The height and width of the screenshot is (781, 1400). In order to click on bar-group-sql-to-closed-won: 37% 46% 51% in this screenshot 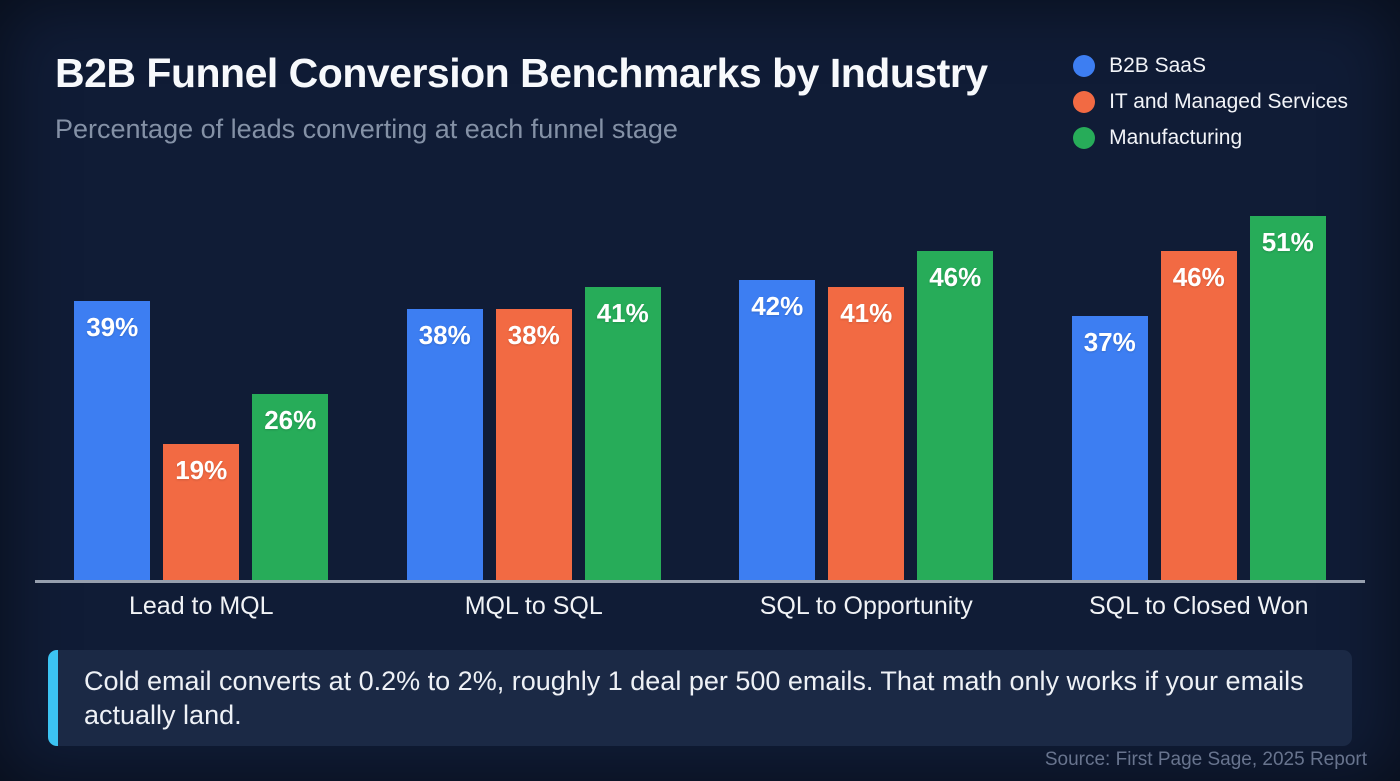, I will do `click(1199, 398)`.